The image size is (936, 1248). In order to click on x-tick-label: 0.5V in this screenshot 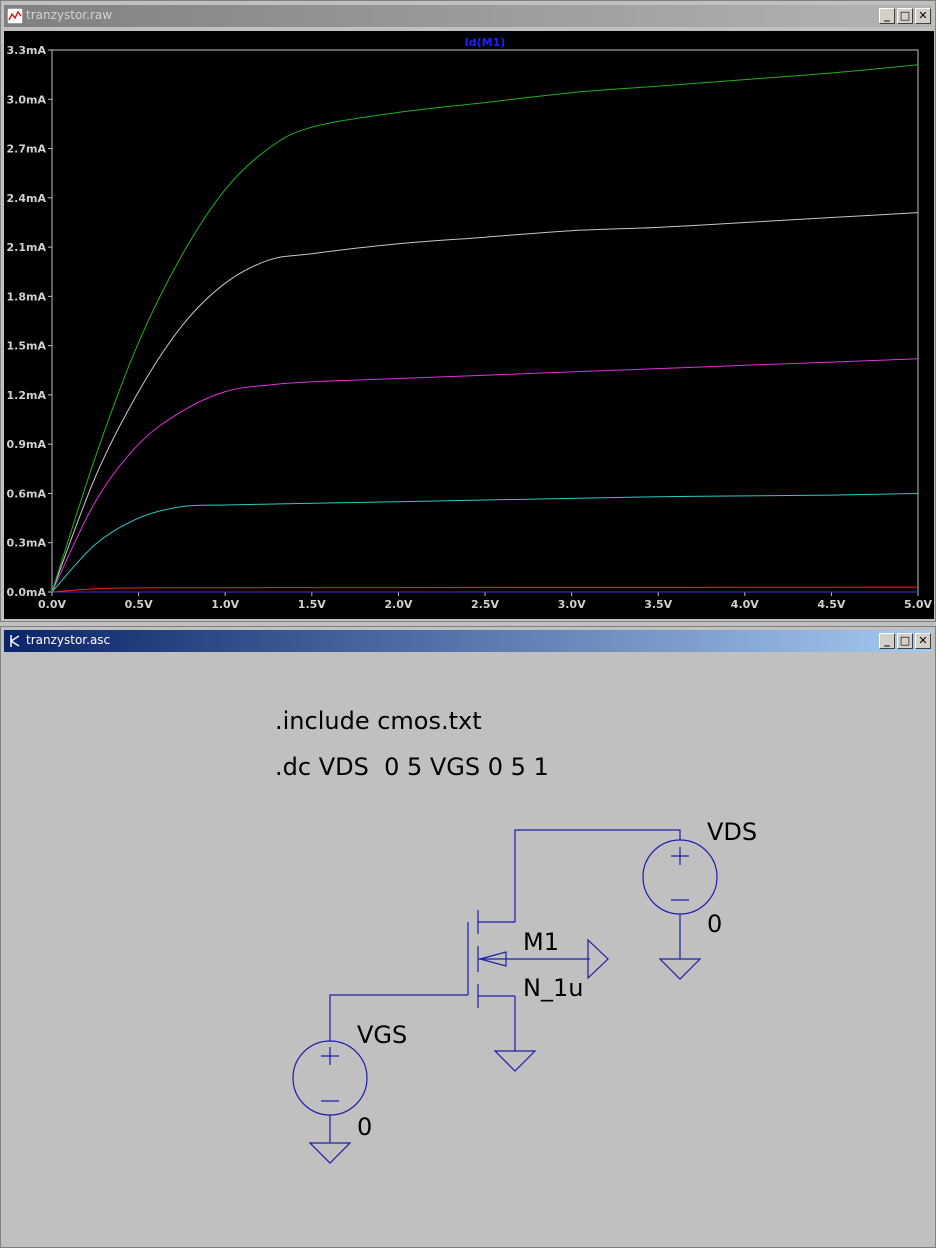, I will do `click(139, 604)`.